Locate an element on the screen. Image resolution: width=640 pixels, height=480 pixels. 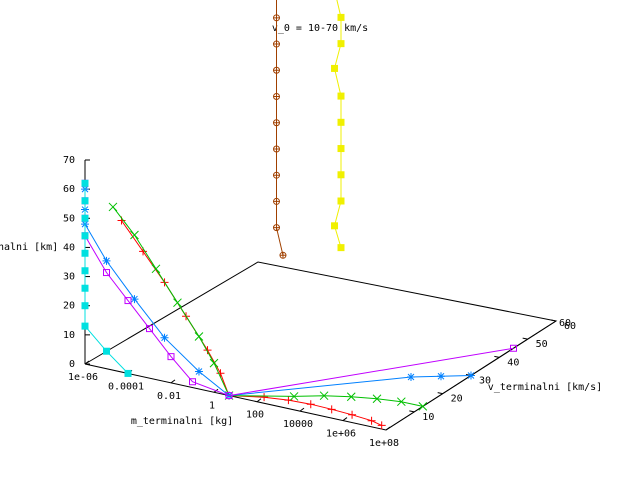
data-point-5-5-inner is located at coordinates (276, 122).